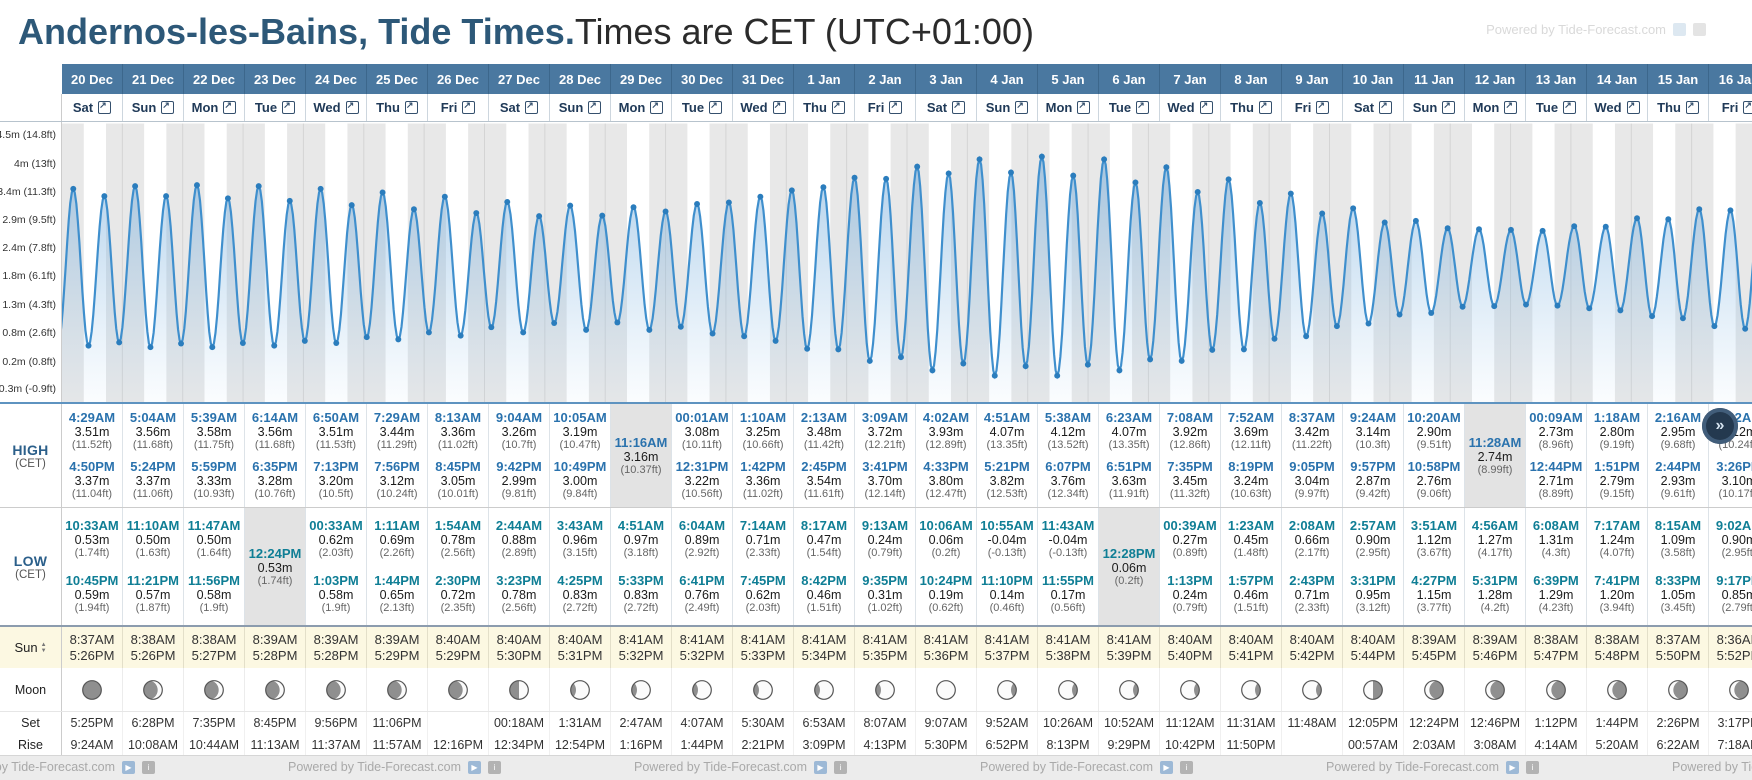  Describe the element at coordinates (1190, 107) in the screenshot. I see `weekday-cell-7-Jan: Wed` at that location.